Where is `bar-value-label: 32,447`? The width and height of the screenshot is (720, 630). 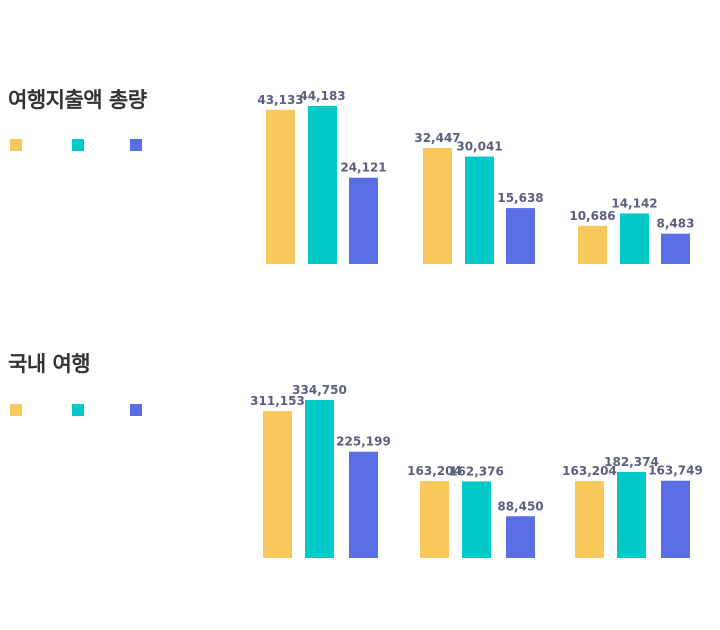 bar-value-label: 32,447 is located at coordinates (437, 138).